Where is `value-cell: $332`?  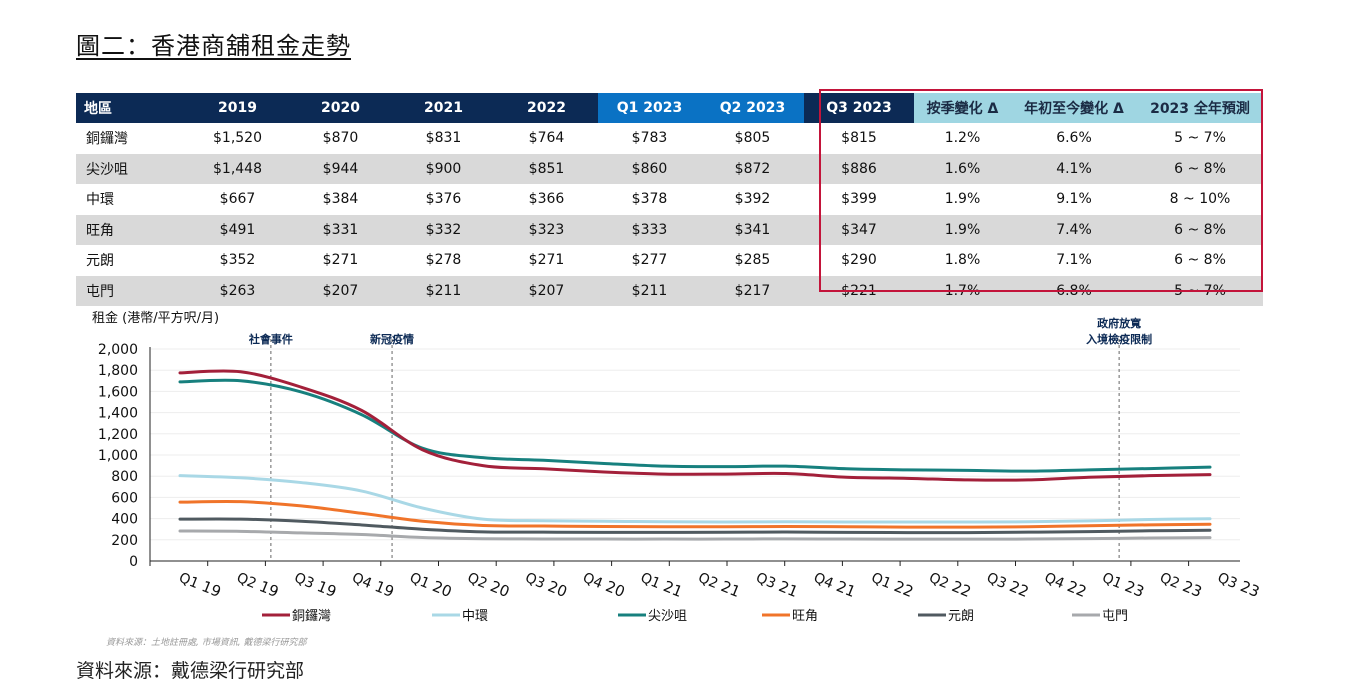 value-cell: $332 is located at coordinates (443, 229).